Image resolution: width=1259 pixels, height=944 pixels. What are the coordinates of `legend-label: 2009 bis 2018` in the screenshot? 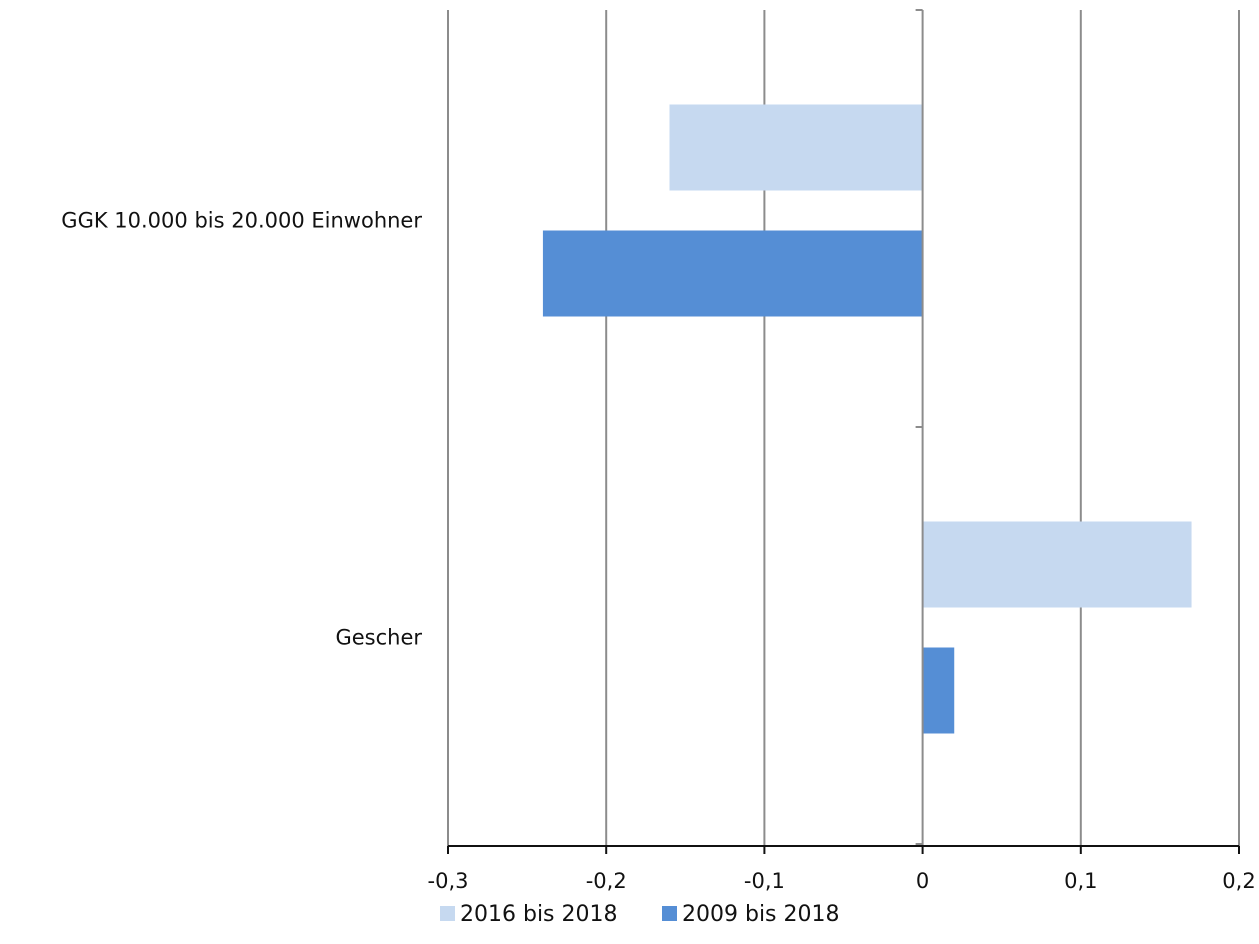 It's located at (761, 914).